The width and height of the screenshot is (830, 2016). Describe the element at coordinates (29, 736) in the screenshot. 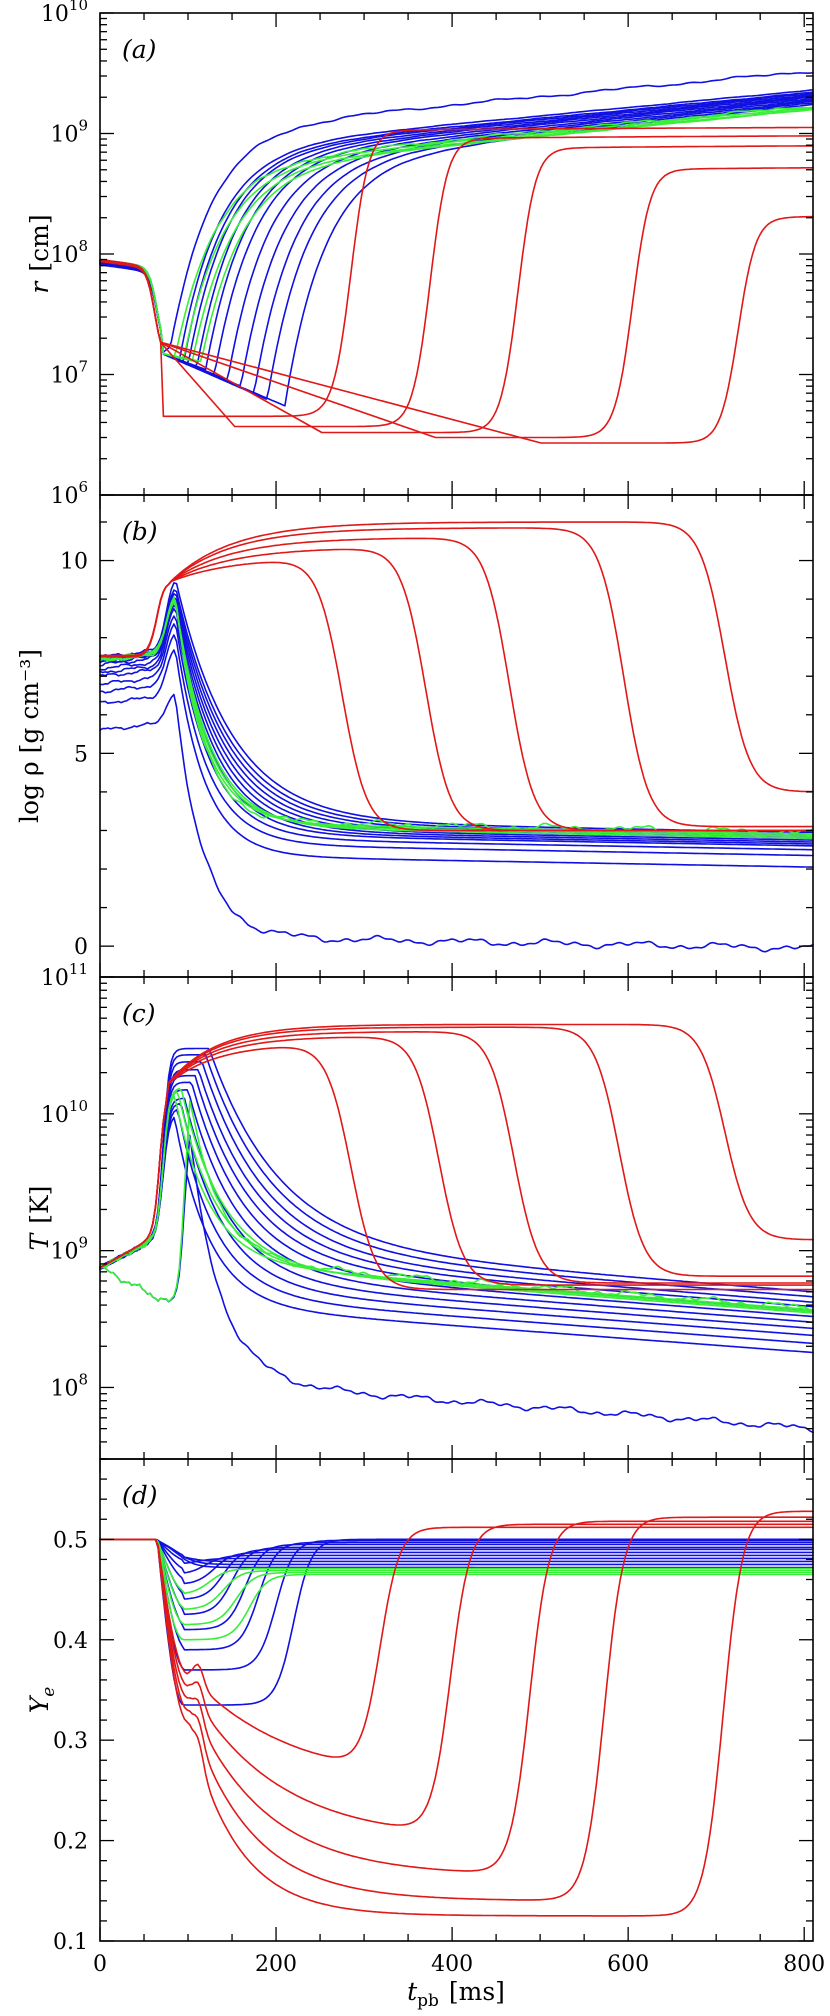

I see `panel-b-ylabel: log ρ [g cm⁻³]` at that location.